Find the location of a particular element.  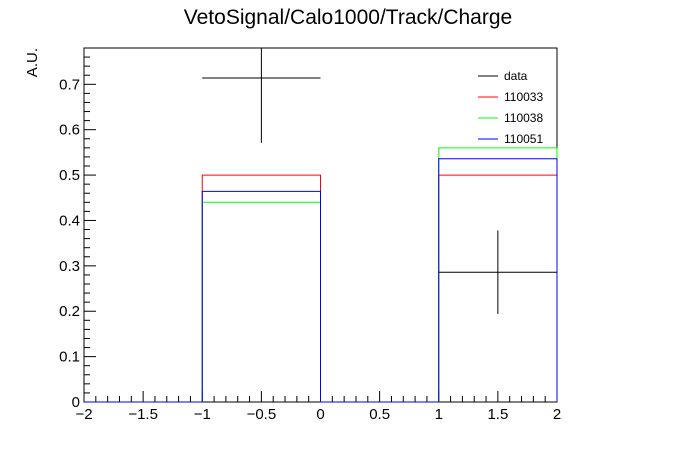

legend-item: 110051 is located at coordinates (510, 139).